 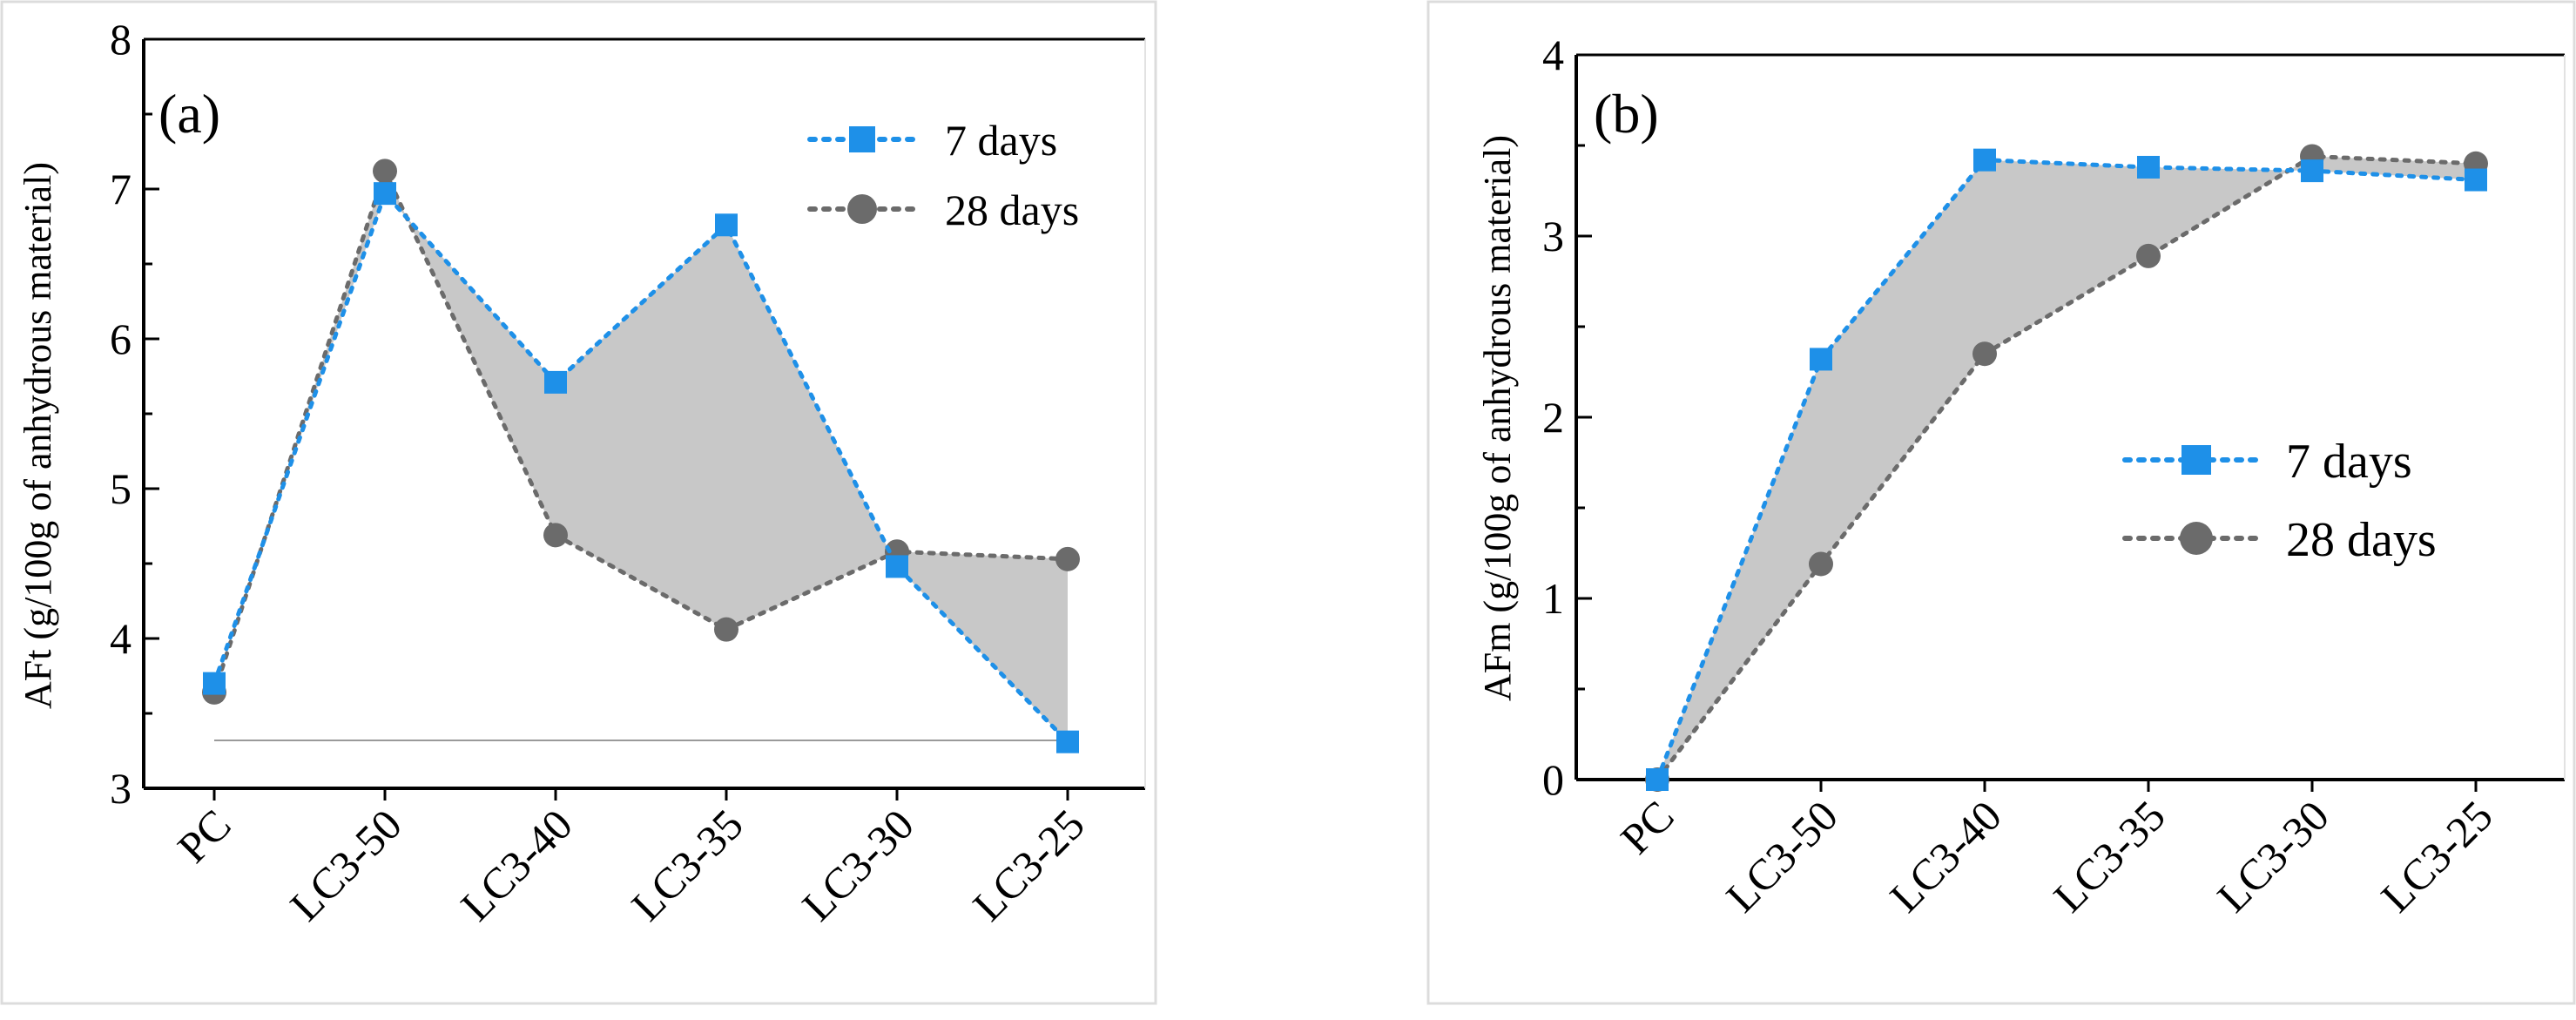 What do you see at coordinates (862, 139) in the screenshot?
I see `legend-a-7days-marker` at bounding box center [862, 139].